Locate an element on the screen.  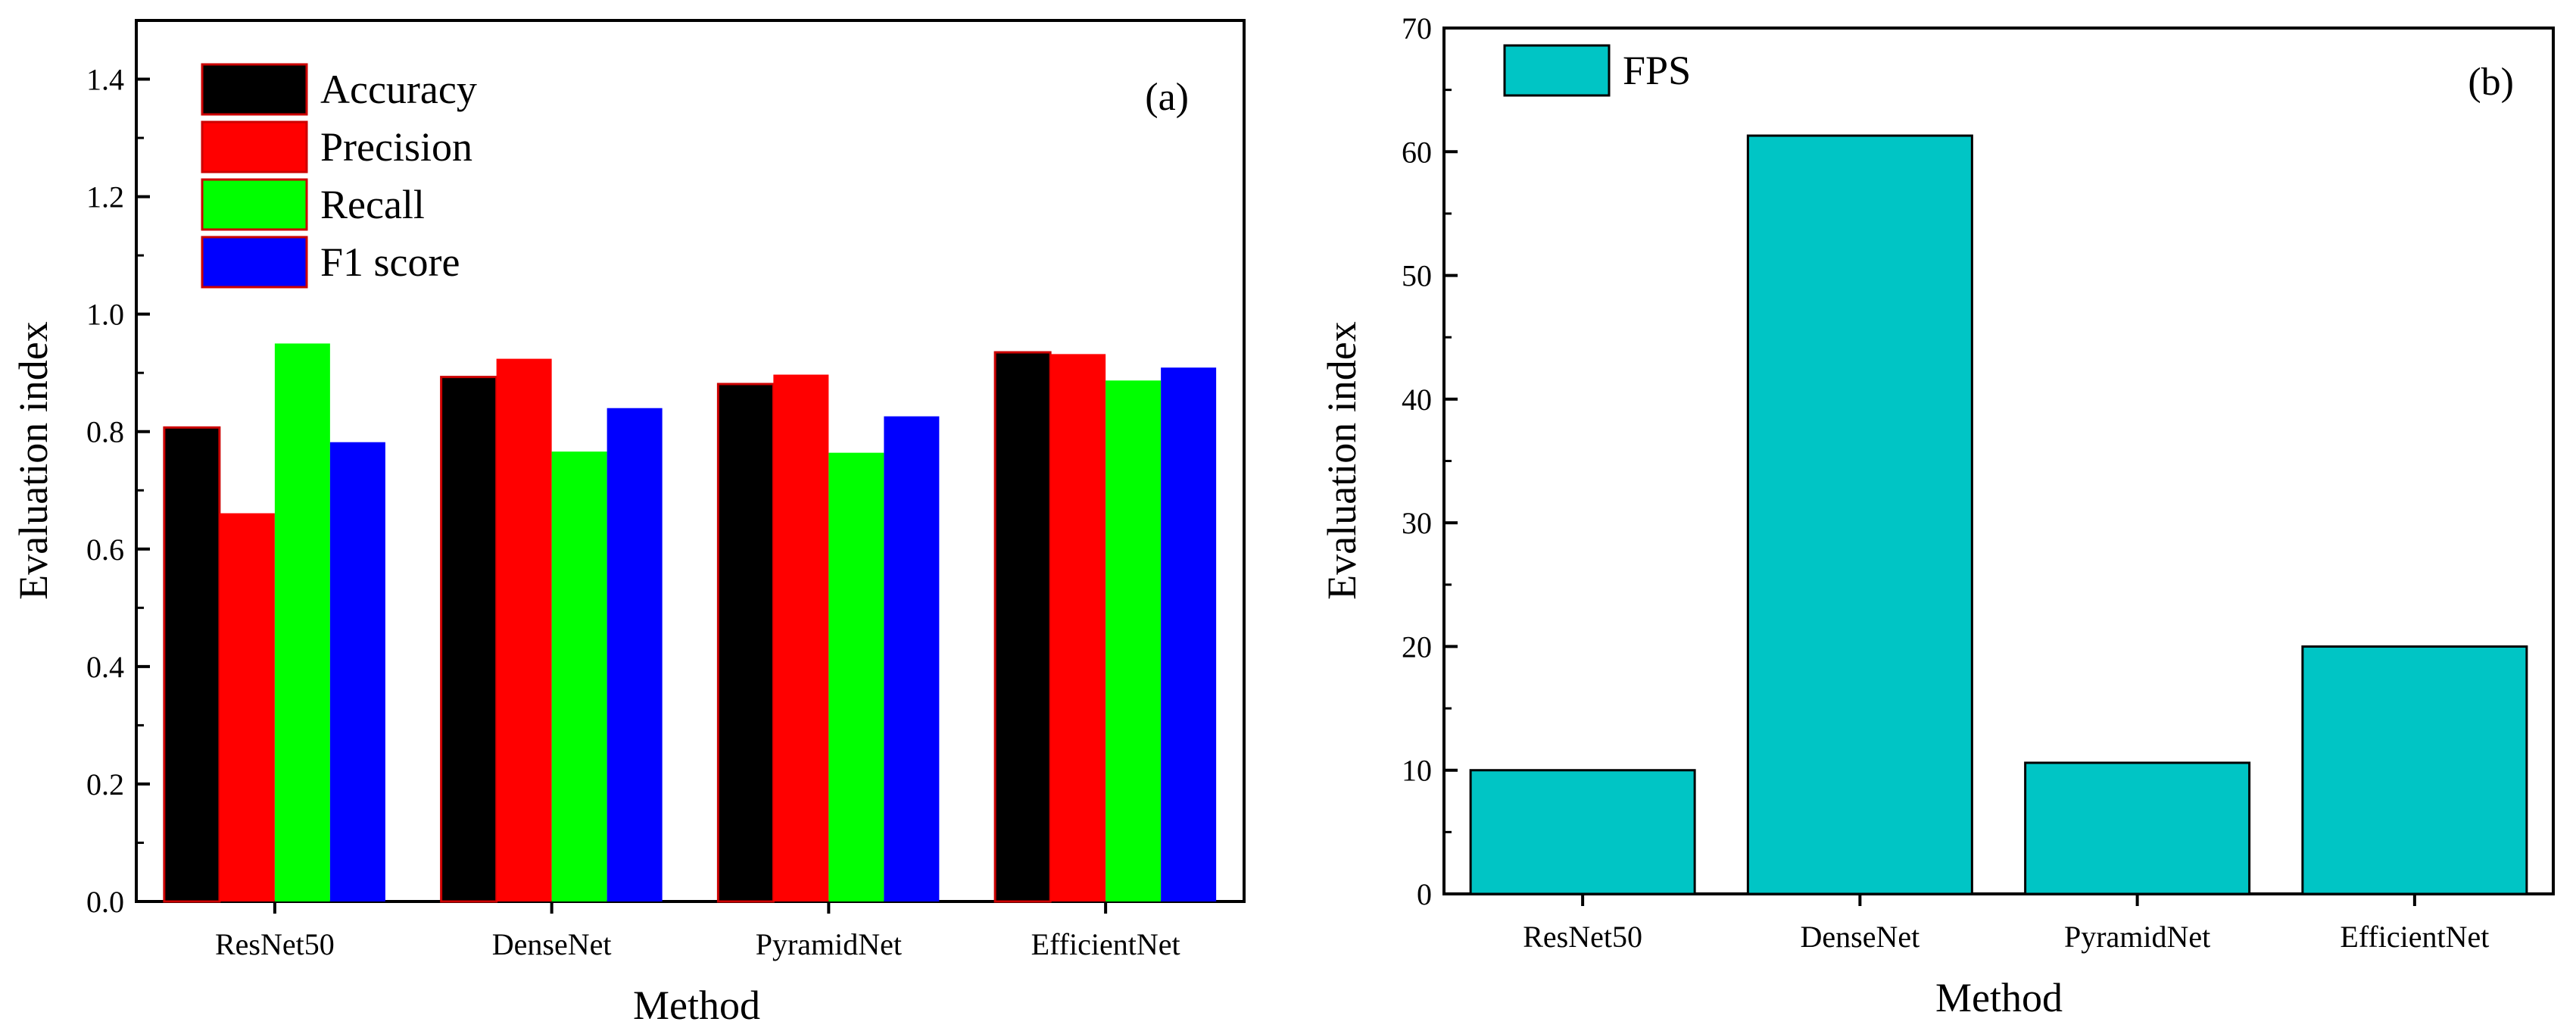
x-axis-title-a: Method is located at coordinates (696, 1005).